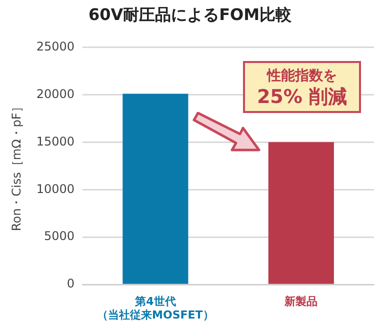 This screenshot has width=386, height=327. Describe the element at coordinates (190, 14) in the screenshot. I see `chart-title: 60V耐圧品によるFOM比較` at that location.